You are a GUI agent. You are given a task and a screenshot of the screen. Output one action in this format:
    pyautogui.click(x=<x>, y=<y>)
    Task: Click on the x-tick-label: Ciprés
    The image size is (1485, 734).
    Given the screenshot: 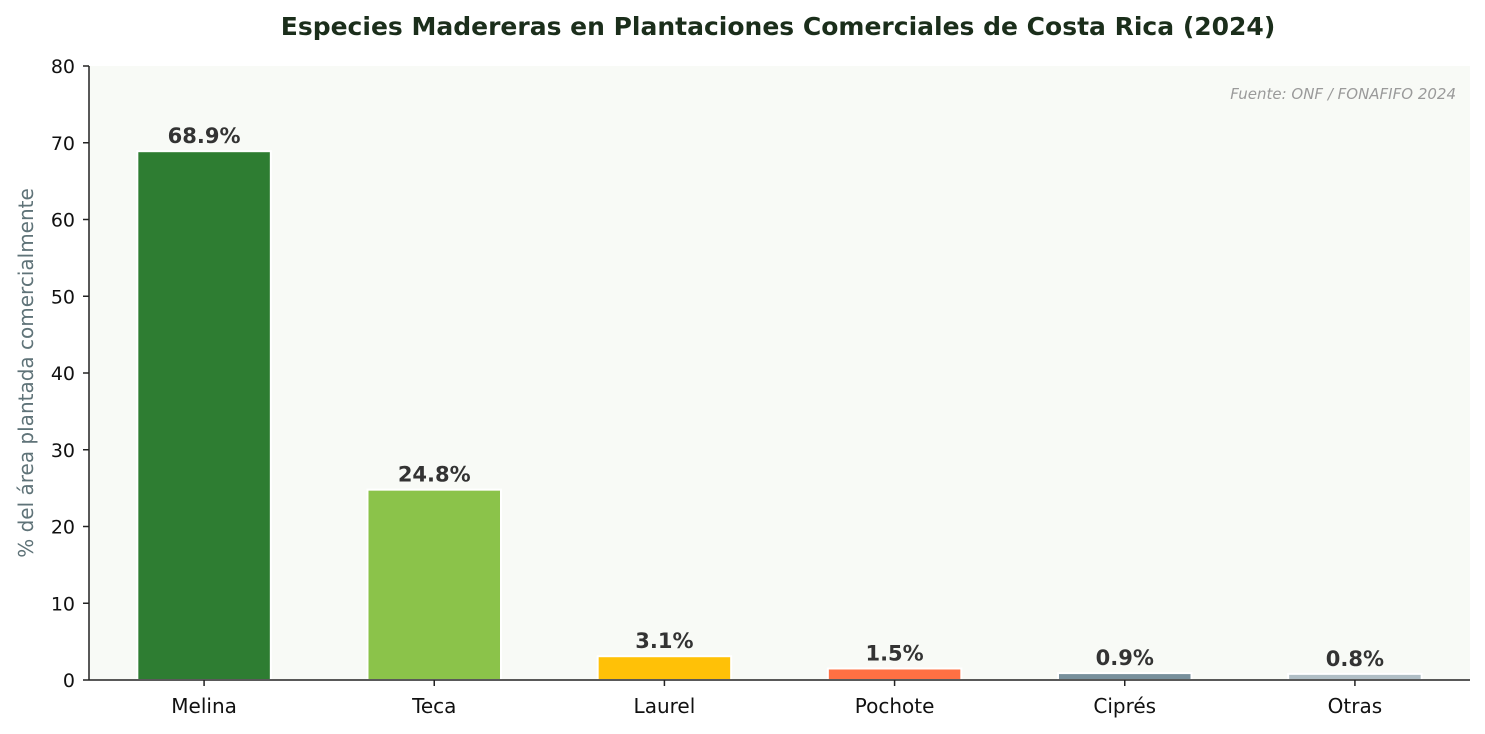 What is the action you would take?
    pyautogui.click(x=1124, y=706)
    